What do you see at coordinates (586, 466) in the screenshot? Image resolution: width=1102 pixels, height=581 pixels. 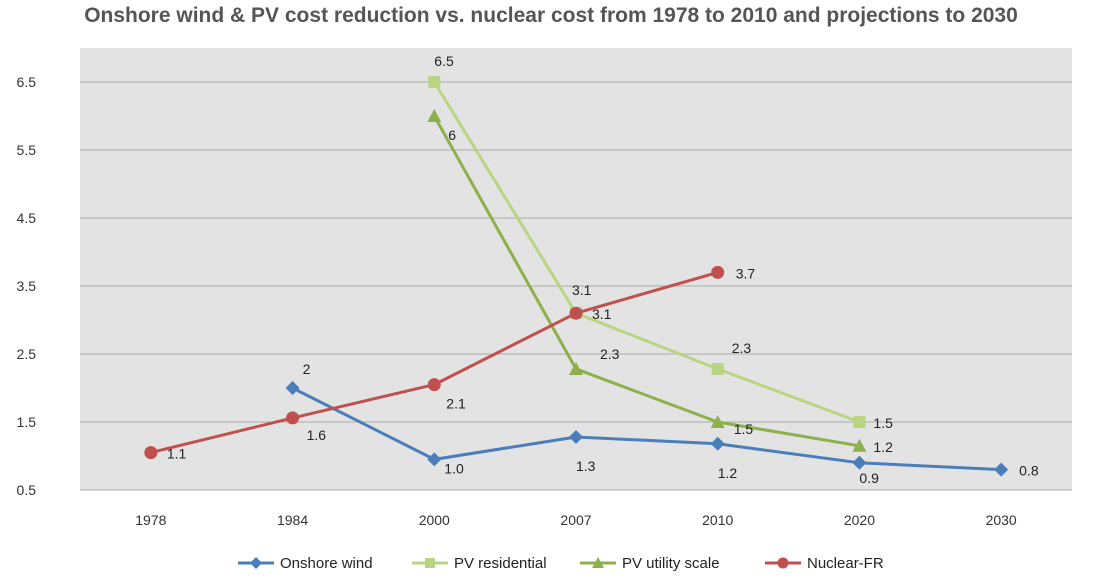 I see `data-label-onshore-wind: 1.3` at bounding box center [586, 466].